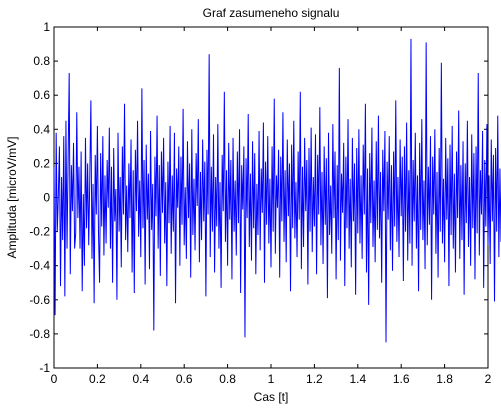 Image resolution: width=501 pixels, height=410 pixels. I want to click on y-tick-label: 0, so click(46, 198).